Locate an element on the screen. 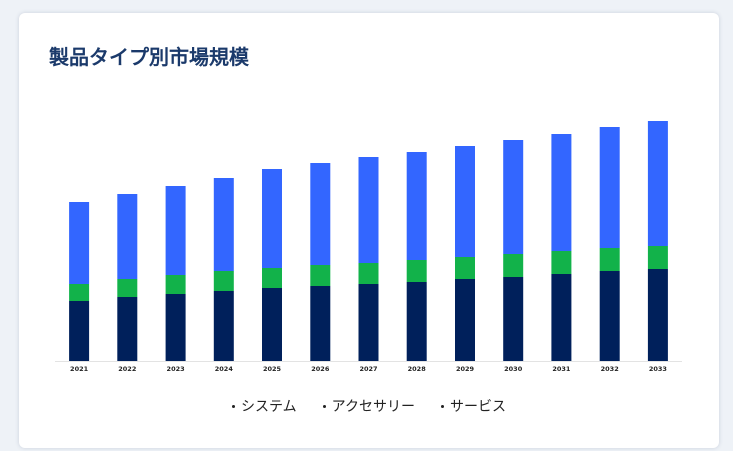 The width and height of the screenshot is (733, 451). legend-item-1: アクセサリー is located at coordinates (368, 406).